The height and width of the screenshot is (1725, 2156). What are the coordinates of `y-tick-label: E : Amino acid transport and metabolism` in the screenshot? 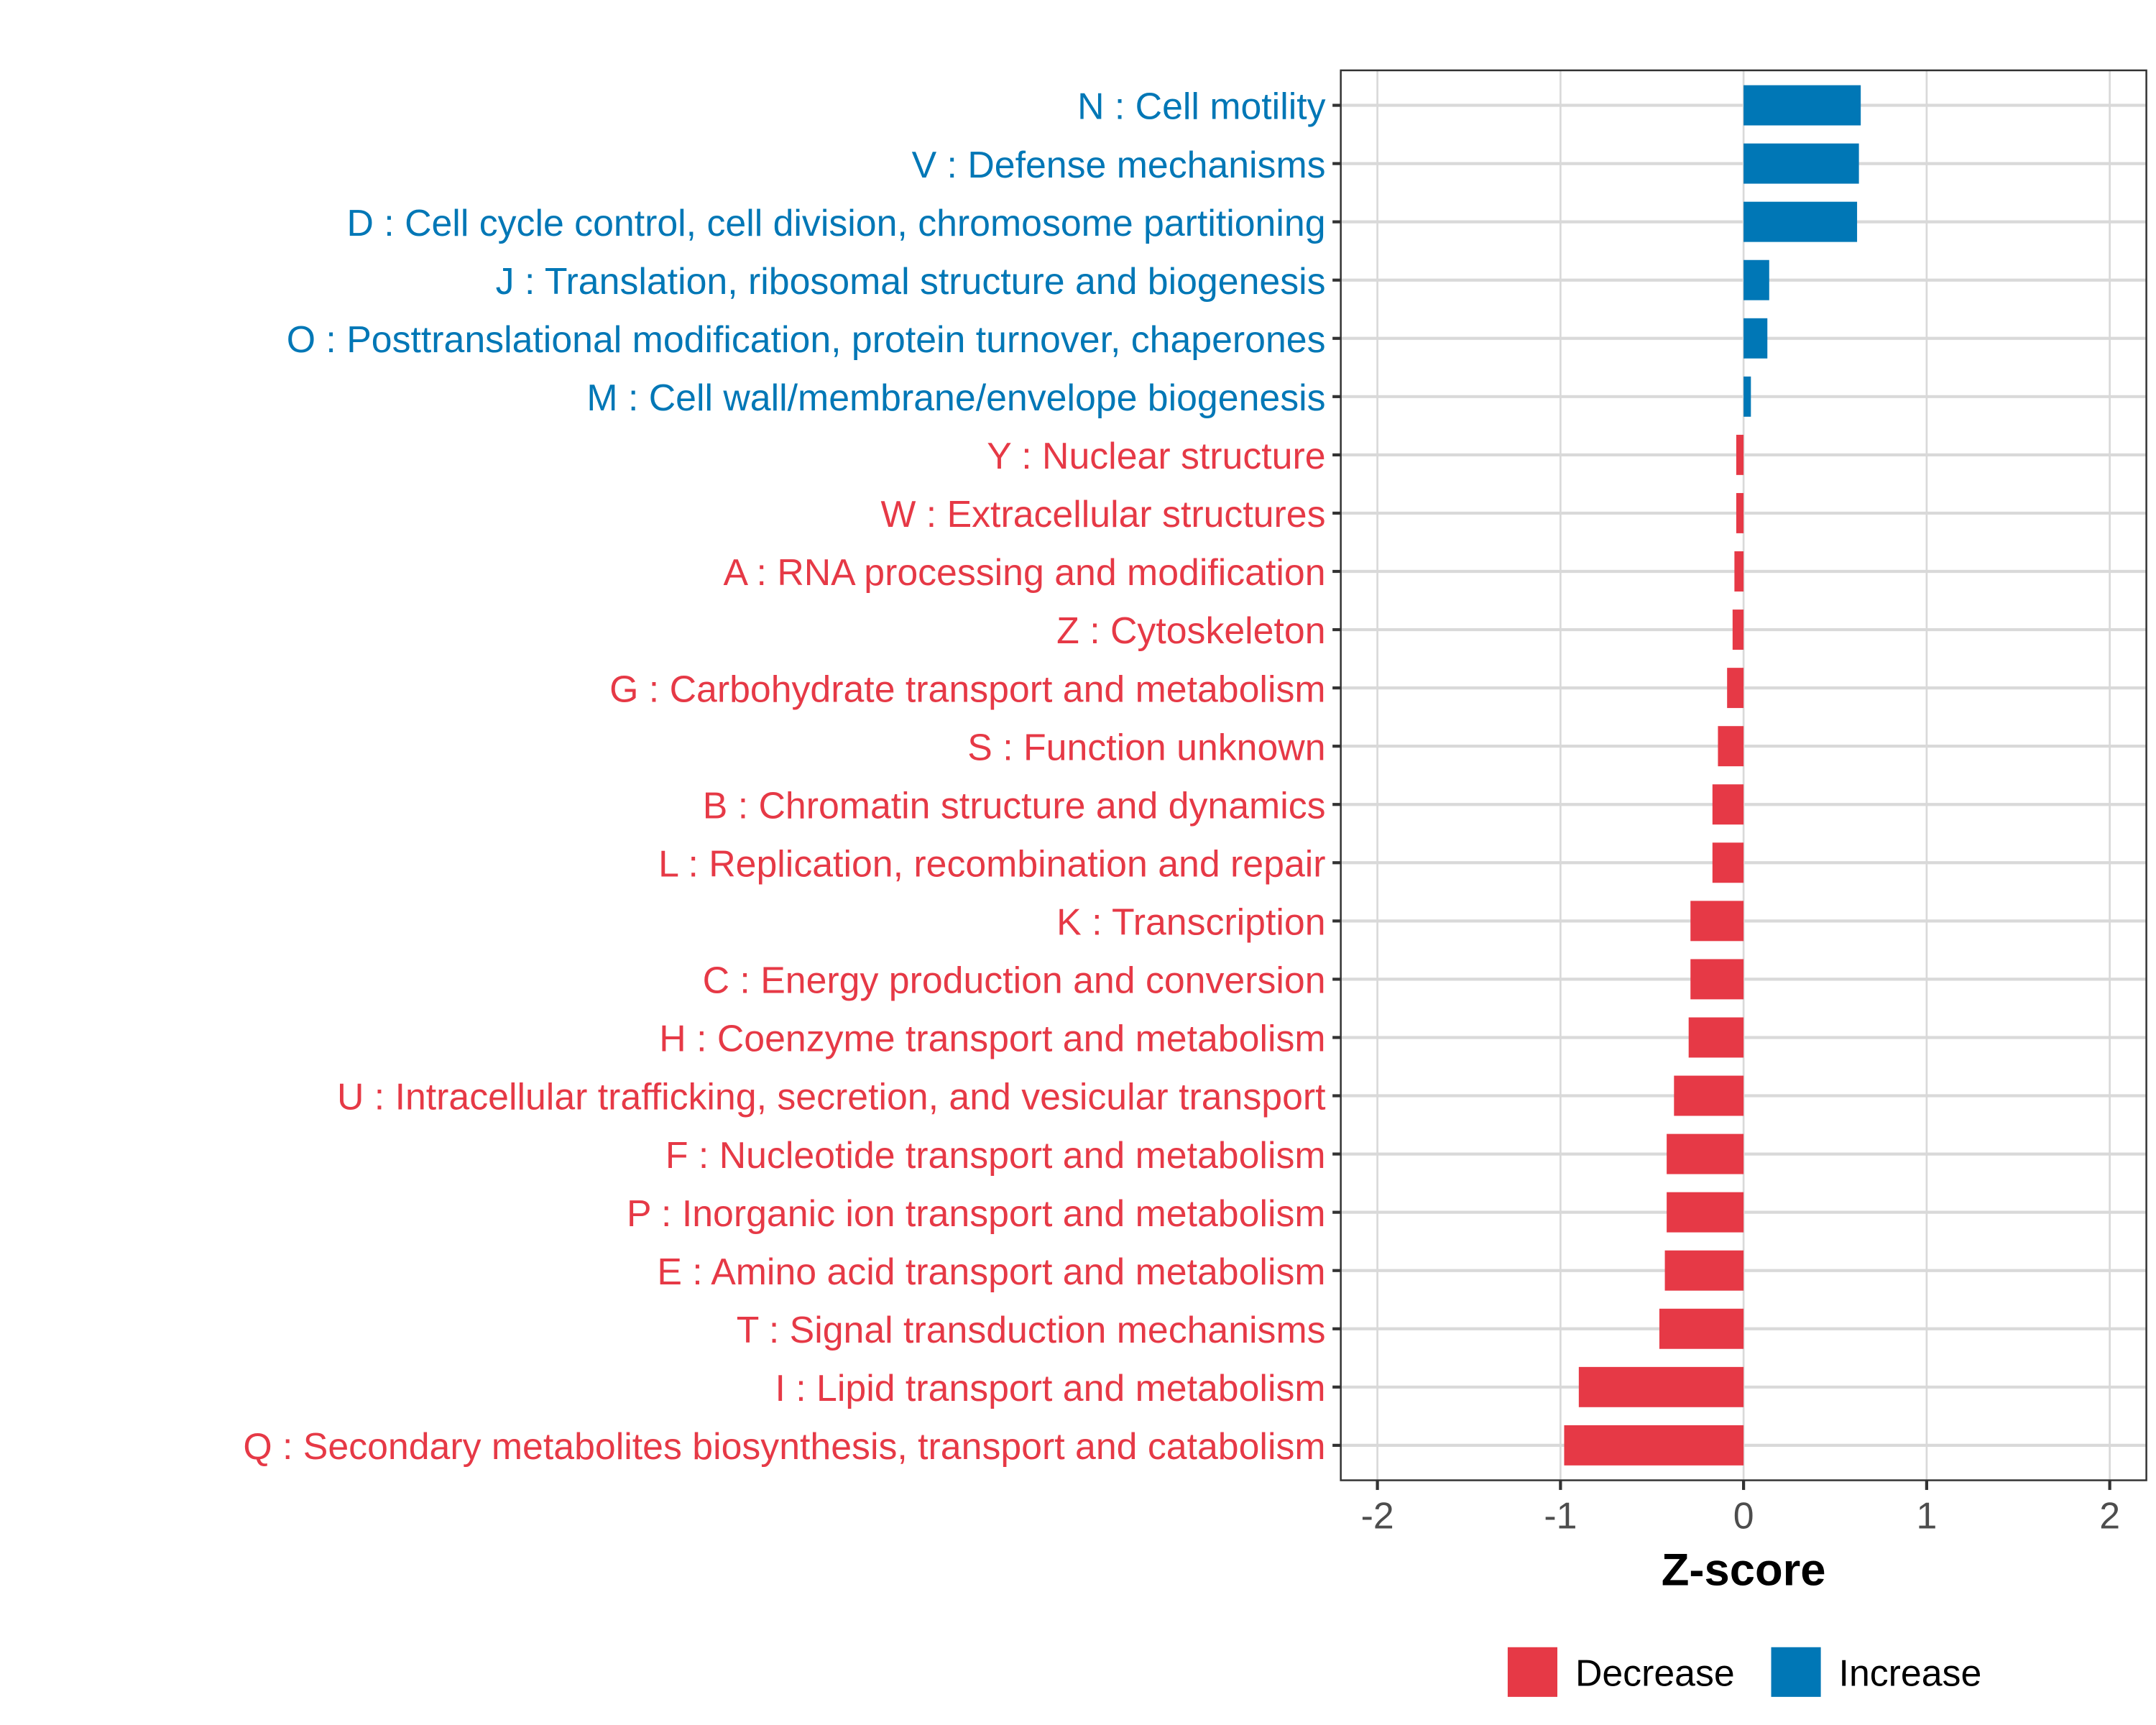 It's located at (991, 1271).